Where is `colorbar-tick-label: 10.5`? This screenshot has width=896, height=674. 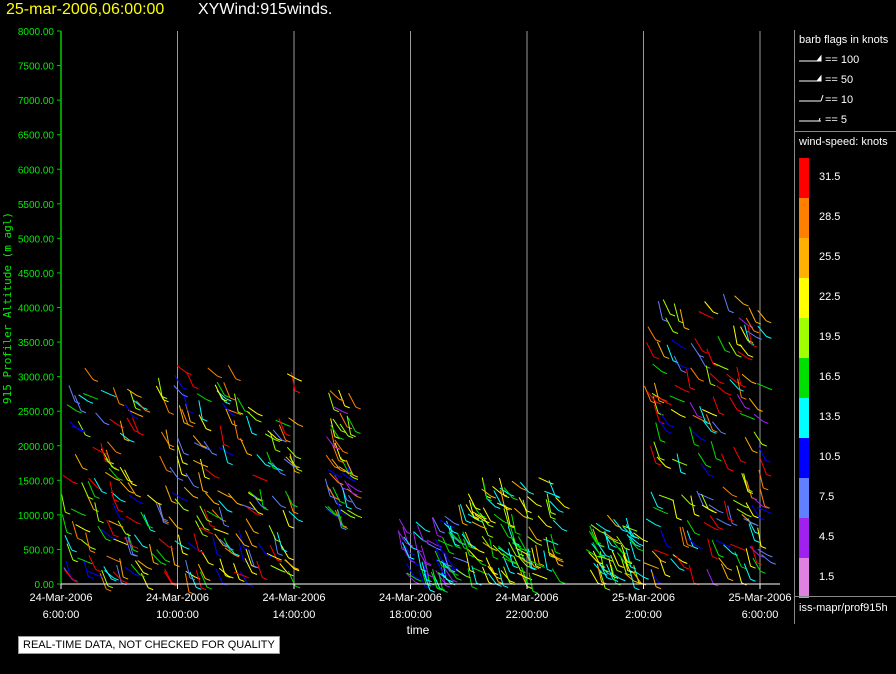 colorbar-tick-label: 10.5 is located at coordinates (830, 457).